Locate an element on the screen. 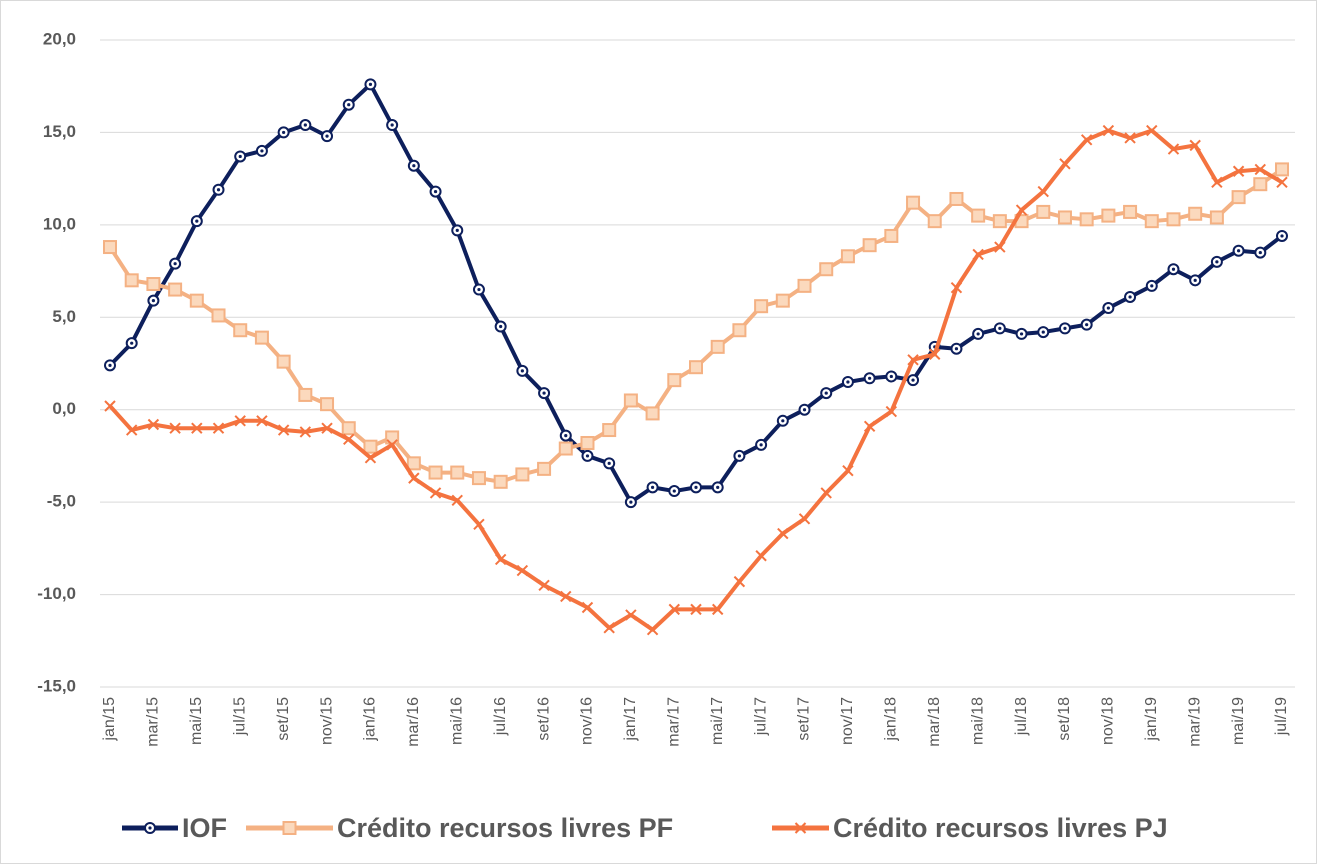 This screenshot has height=864, width=1317. x-tick-label: set/17 is located at coordinates (804, 719).